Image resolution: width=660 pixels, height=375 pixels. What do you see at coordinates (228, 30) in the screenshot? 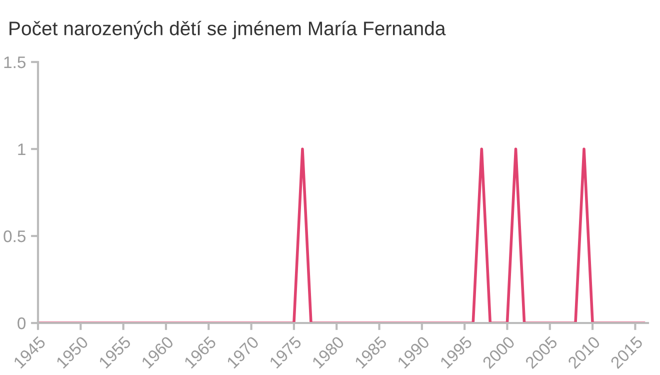
I see `chart-title: Počet narozených dětí se jménem María Fernanda` at bounding box center [228, 30].